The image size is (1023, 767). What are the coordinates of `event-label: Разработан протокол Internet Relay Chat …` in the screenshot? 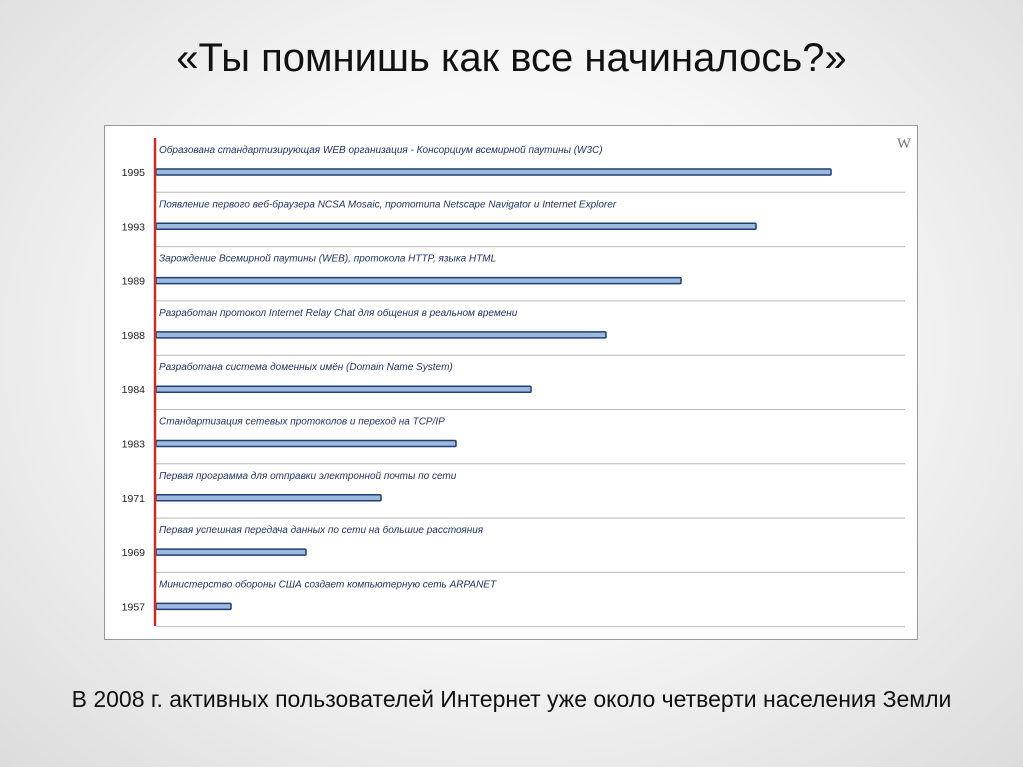 It's located at (338, 313).